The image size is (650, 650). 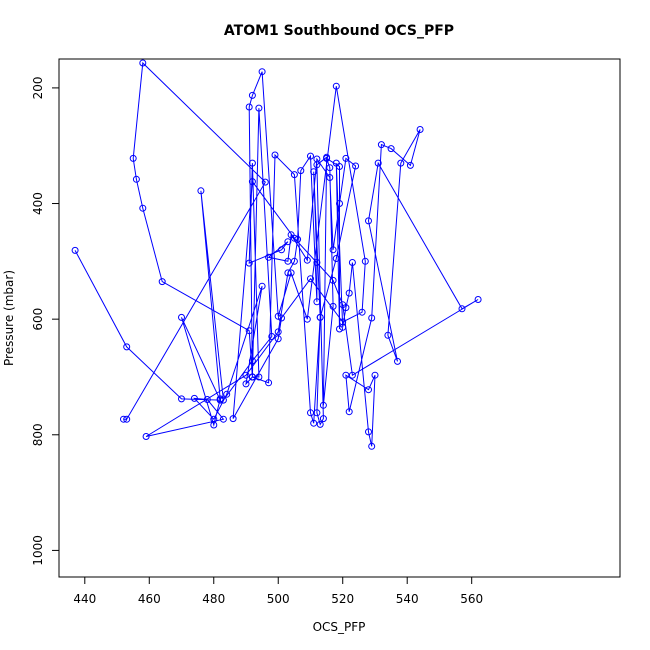 I want to click on x-tick-label: 480, so click(x=213, y=599).